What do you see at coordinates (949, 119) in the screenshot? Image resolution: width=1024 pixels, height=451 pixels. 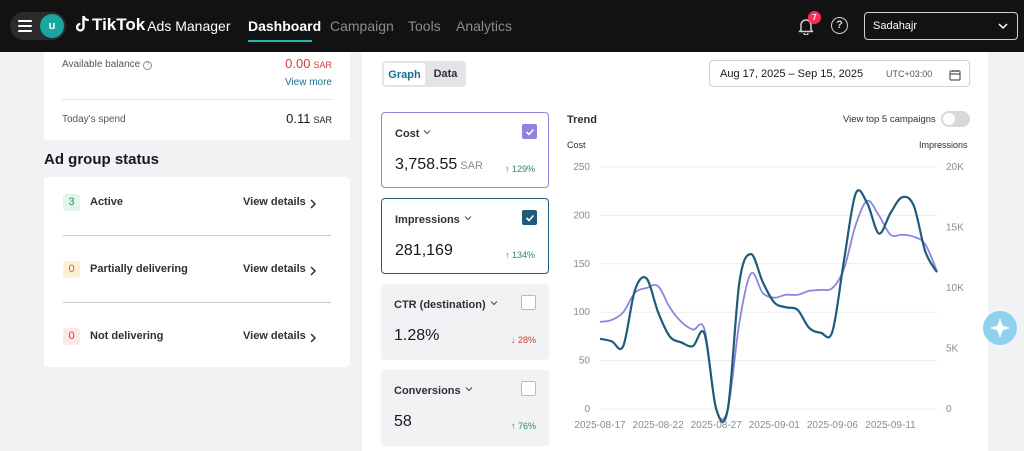 I see `toggle-knob` at bounding box center [949, 119].